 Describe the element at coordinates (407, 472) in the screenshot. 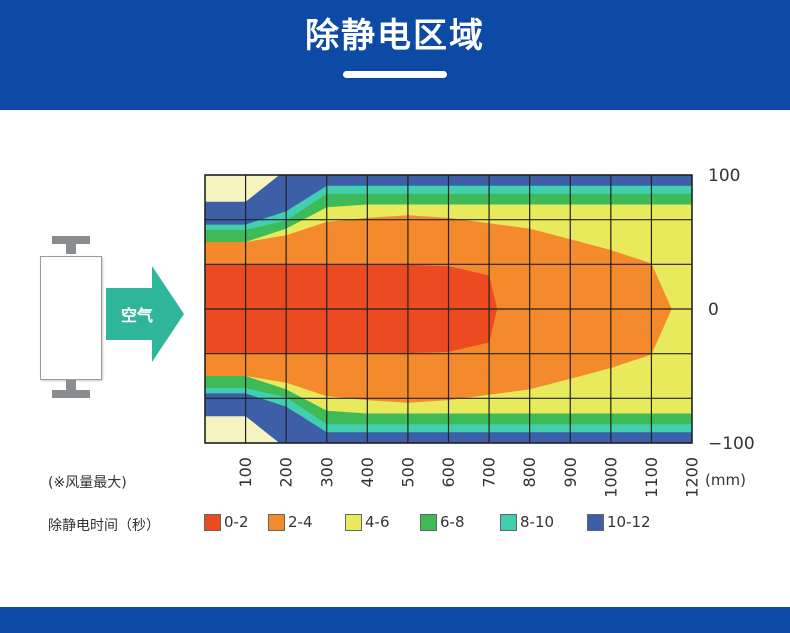

I see `x-tick-label: 500` at that location.